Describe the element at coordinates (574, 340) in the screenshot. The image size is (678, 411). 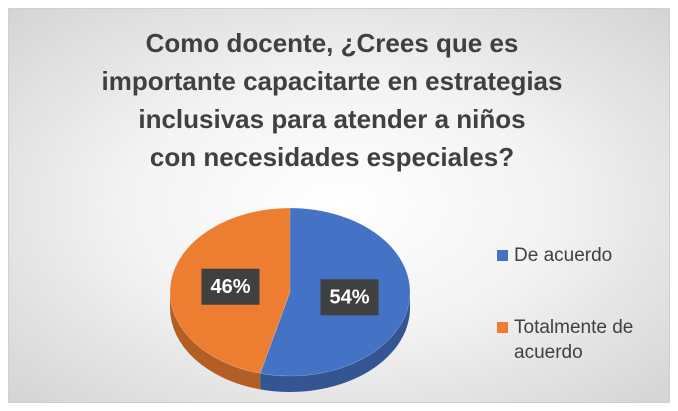
I see `legend-label: Totalmente de acuerdo` at that location.